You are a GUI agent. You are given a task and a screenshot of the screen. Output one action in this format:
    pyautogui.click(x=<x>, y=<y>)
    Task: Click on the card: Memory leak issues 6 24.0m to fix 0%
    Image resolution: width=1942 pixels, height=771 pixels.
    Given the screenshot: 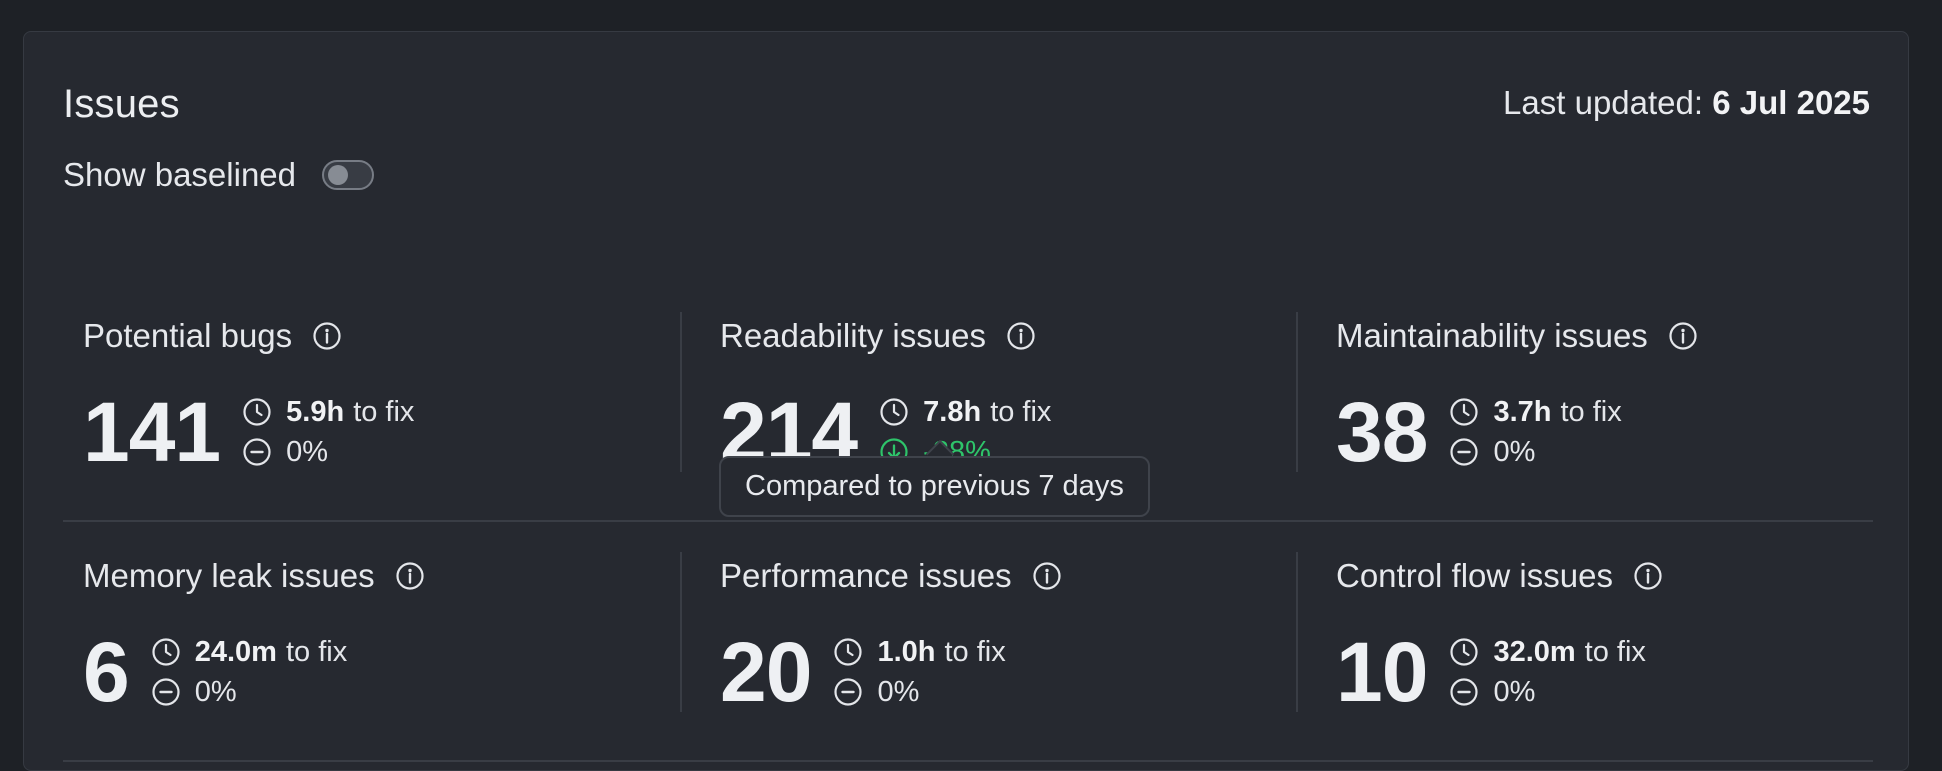 What is the action you would take?
    pyautogui.click(x=363, y=633)
    